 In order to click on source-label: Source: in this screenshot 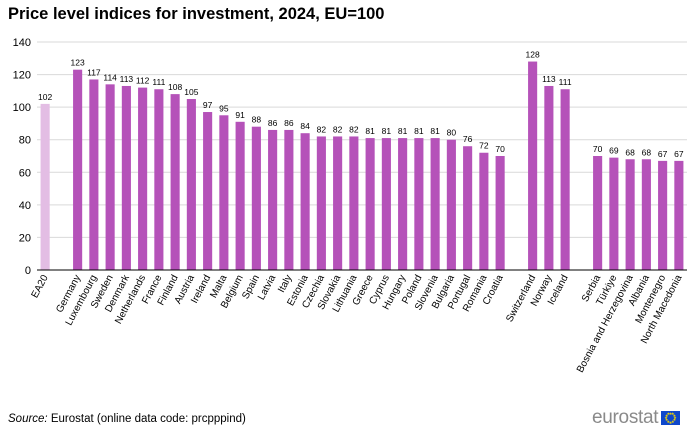, I will do `click(28, 419)`.